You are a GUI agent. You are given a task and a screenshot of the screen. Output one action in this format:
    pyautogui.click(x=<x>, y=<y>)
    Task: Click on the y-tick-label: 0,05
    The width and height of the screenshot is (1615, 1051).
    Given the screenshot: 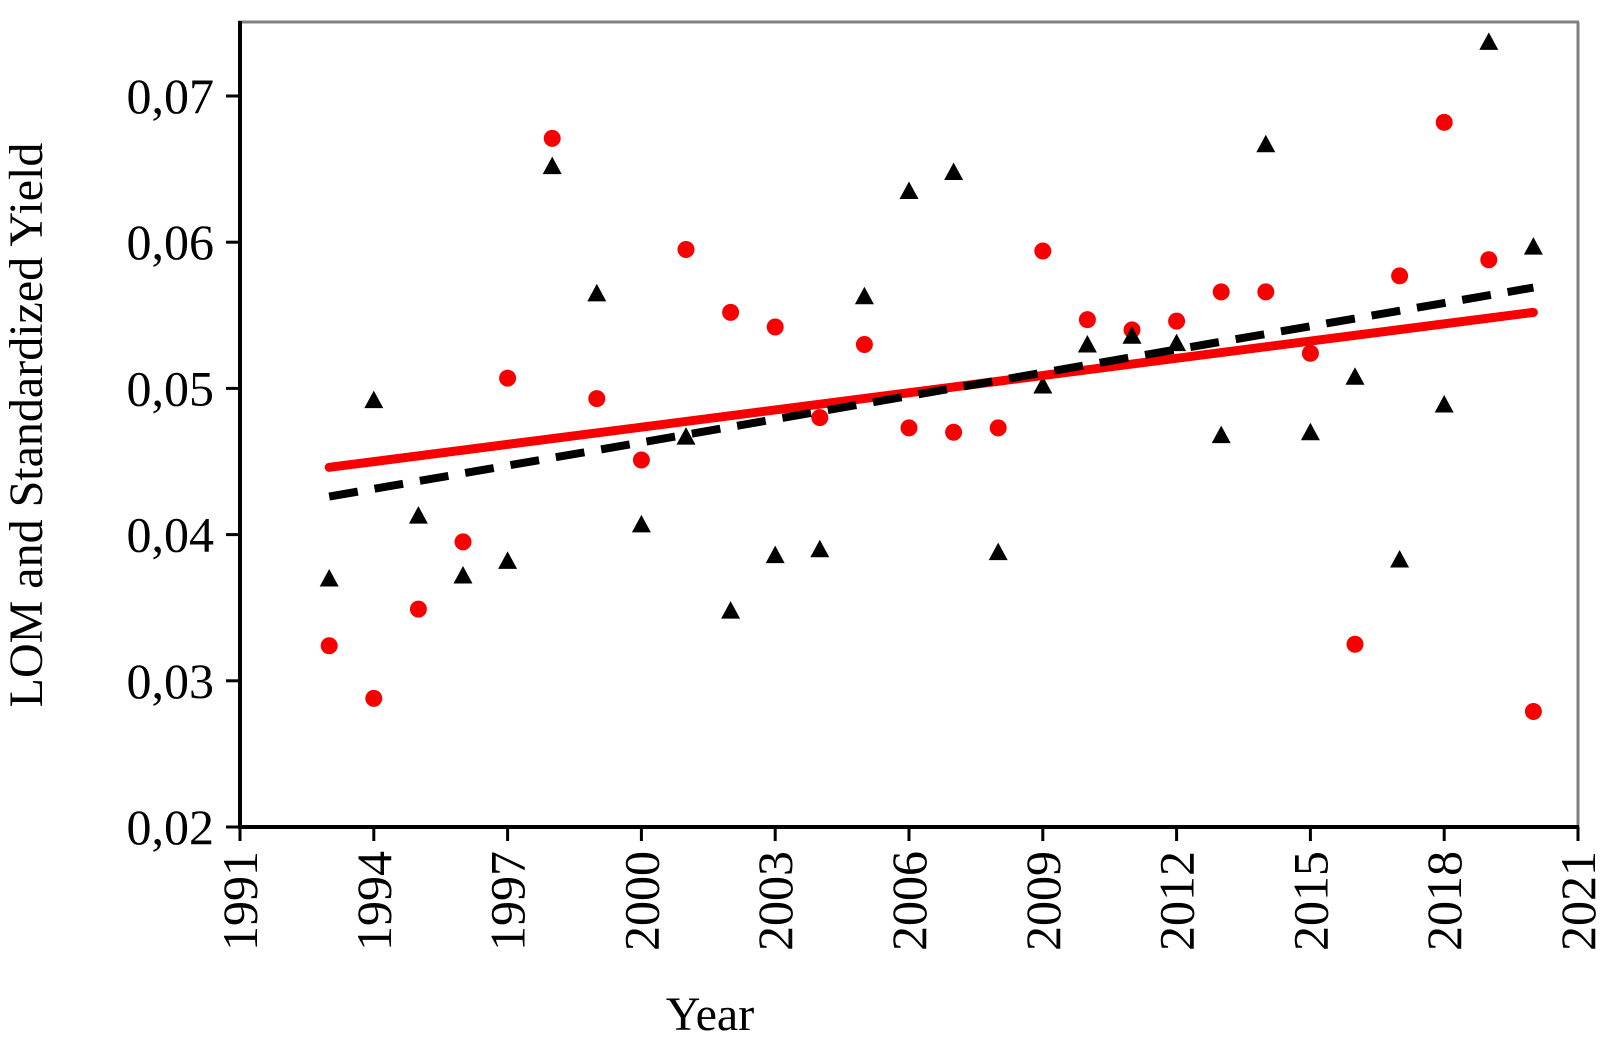 What is the action you would take?
    pyautogui.click(x=171, y=388)
    